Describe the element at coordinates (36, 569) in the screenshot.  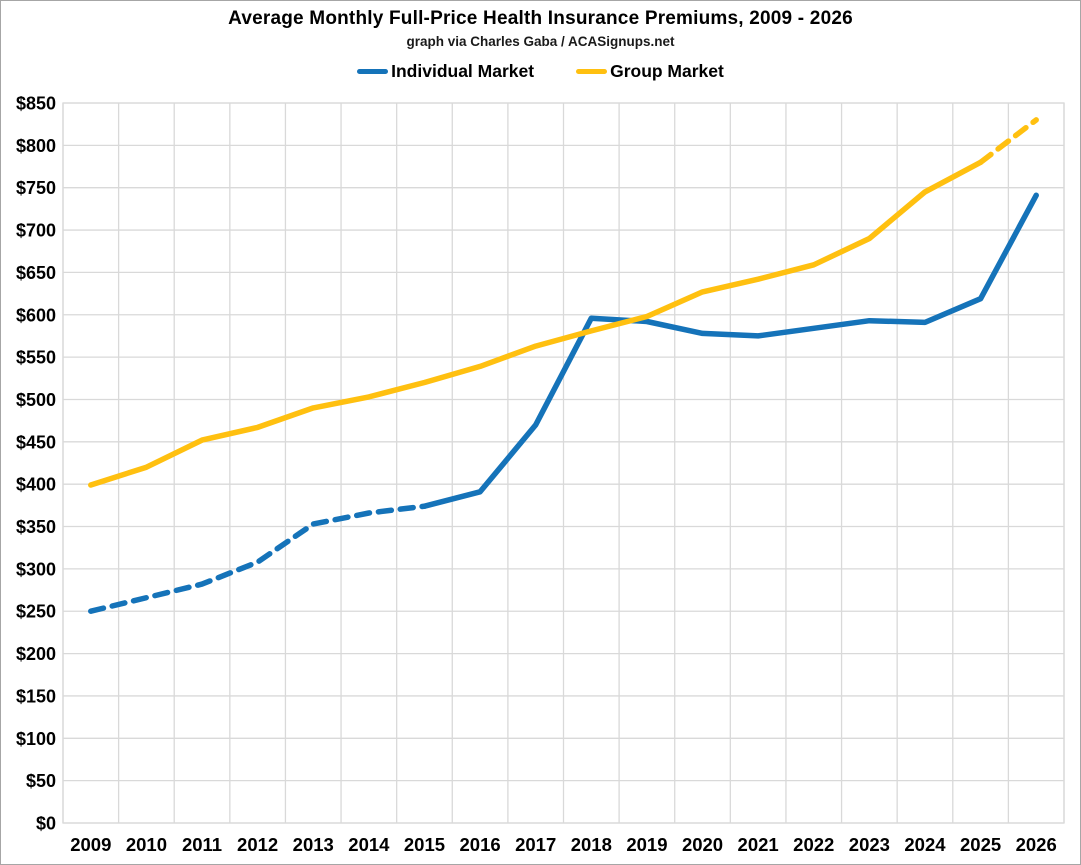
I see `y-axis-tick-label: $300` at that location.